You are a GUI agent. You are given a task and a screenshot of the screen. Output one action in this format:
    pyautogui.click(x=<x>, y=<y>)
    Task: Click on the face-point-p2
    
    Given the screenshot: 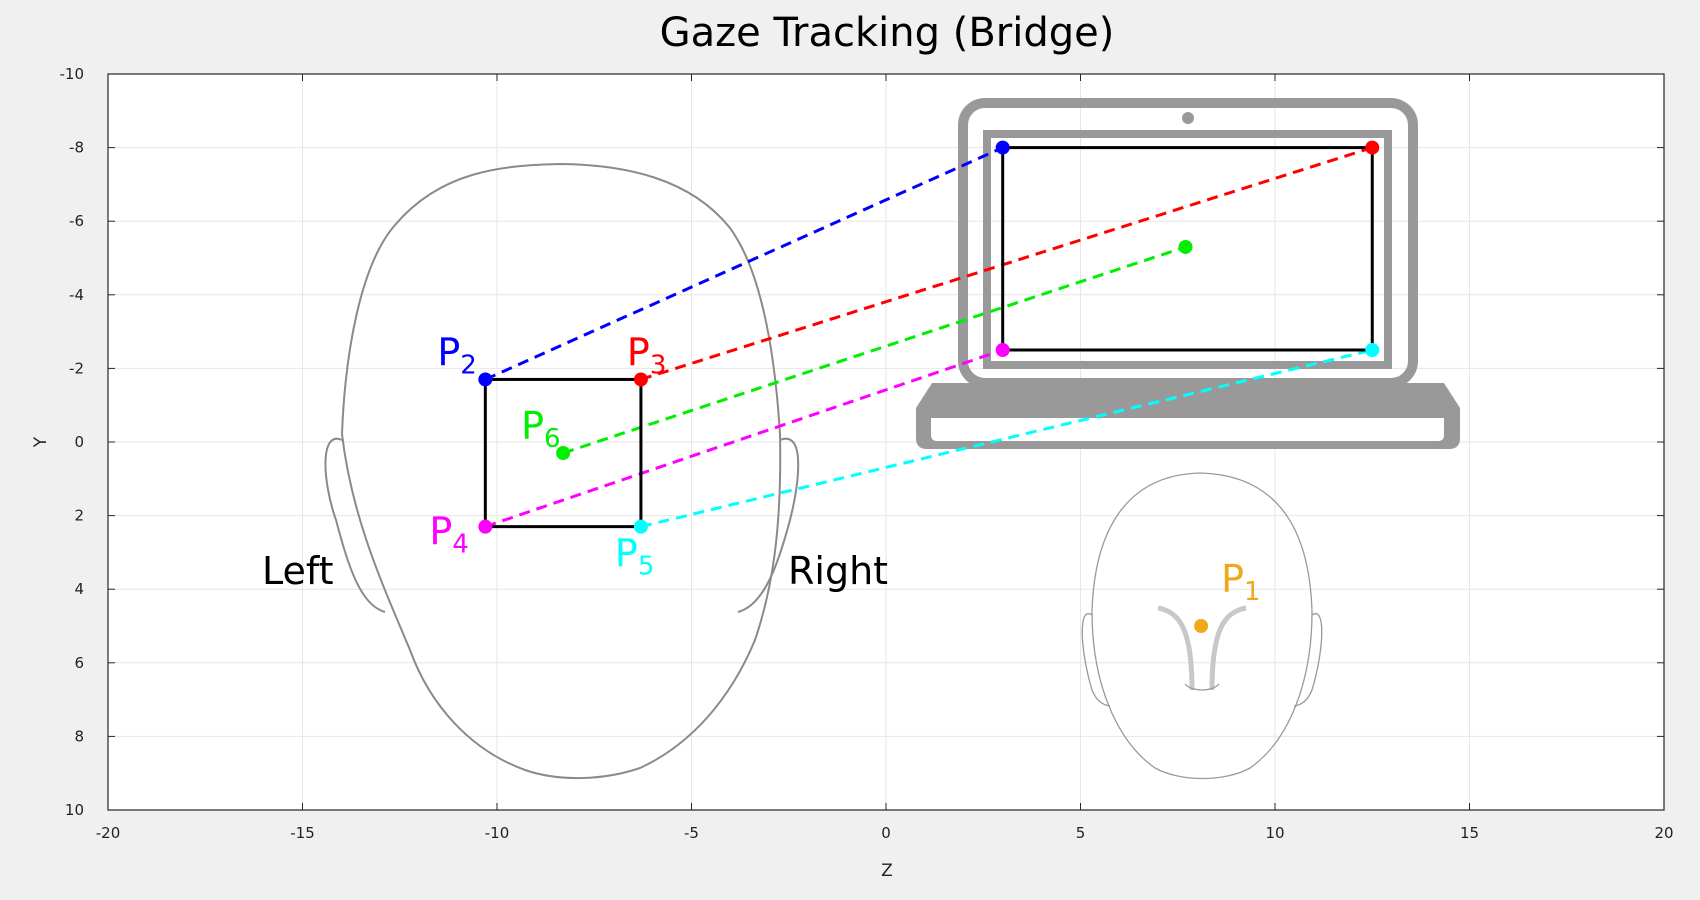 What is the action you would take?
    pyautogui.click(x=485, y=379)
    